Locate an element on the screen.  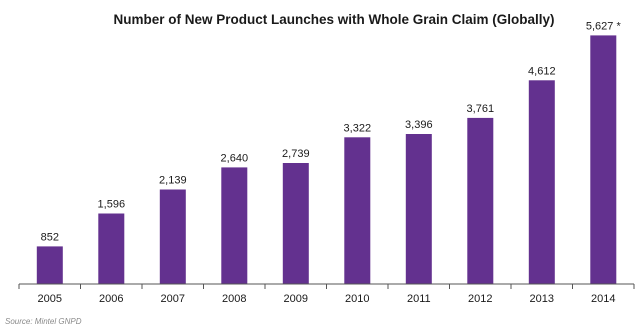
bar-2011 is located at coordinates (418, 209).